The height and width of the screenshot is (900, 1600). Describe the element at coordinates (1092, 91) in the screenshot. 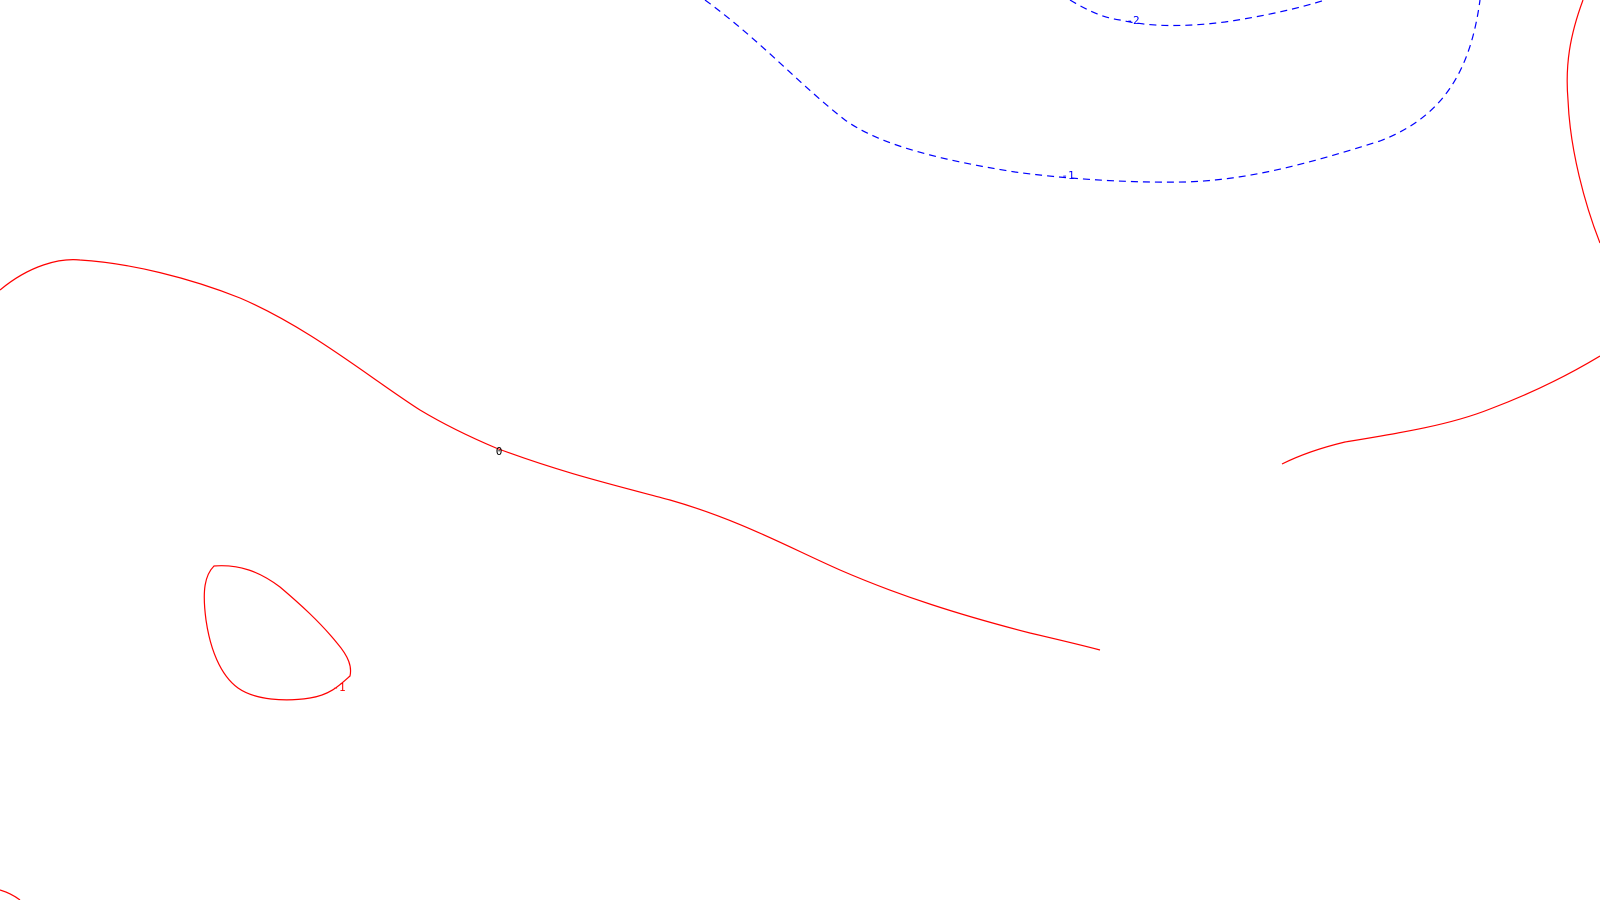

I see `contour-line-neg1-dashed` at that location.